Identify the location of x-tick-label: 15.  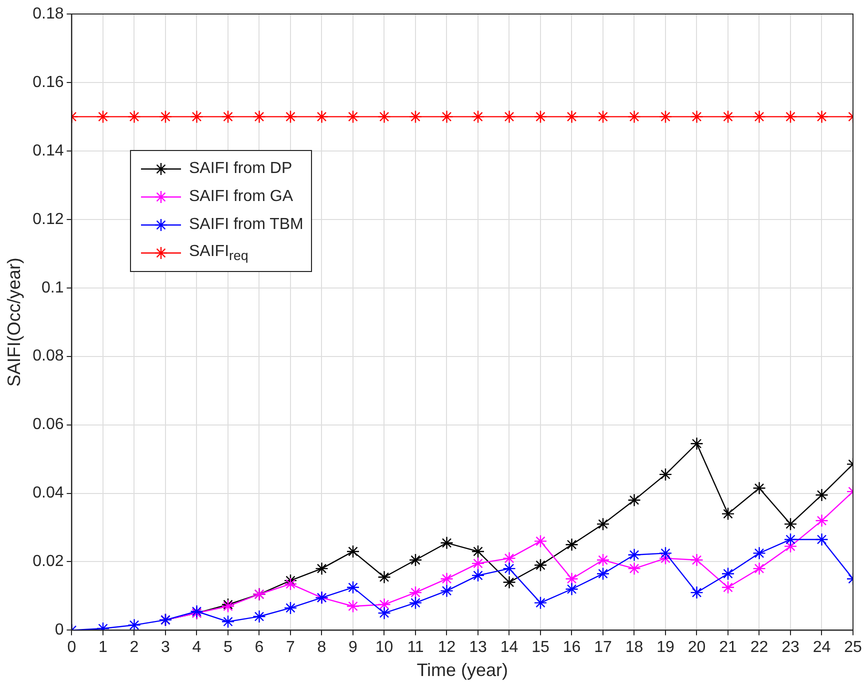
(541, 647).